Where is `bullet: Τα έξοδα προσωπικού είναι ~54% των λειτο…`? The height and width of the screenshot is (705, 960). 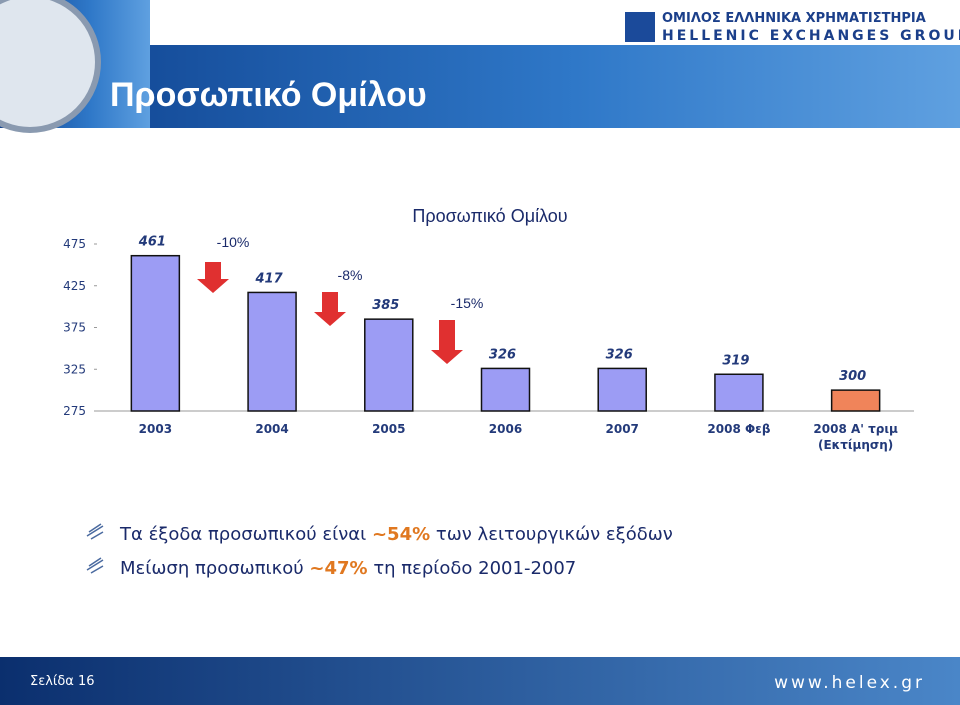 bullet: Τα έξοδα προσωπικού είναι ~54% των λειτο… is located at coordinates (396, 534).